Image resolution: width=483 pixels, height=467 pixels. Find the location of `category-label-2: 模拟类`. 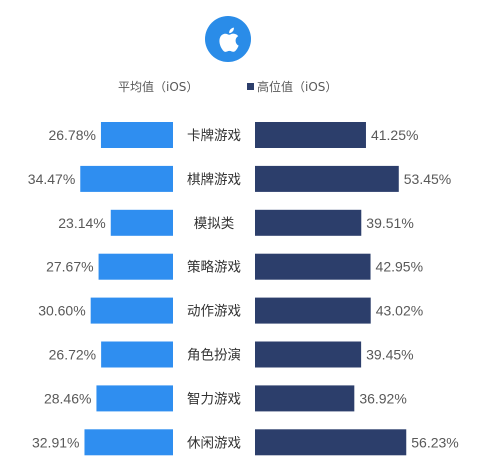

category-label-2: 模拟类 is located at coordinates (214, 224).